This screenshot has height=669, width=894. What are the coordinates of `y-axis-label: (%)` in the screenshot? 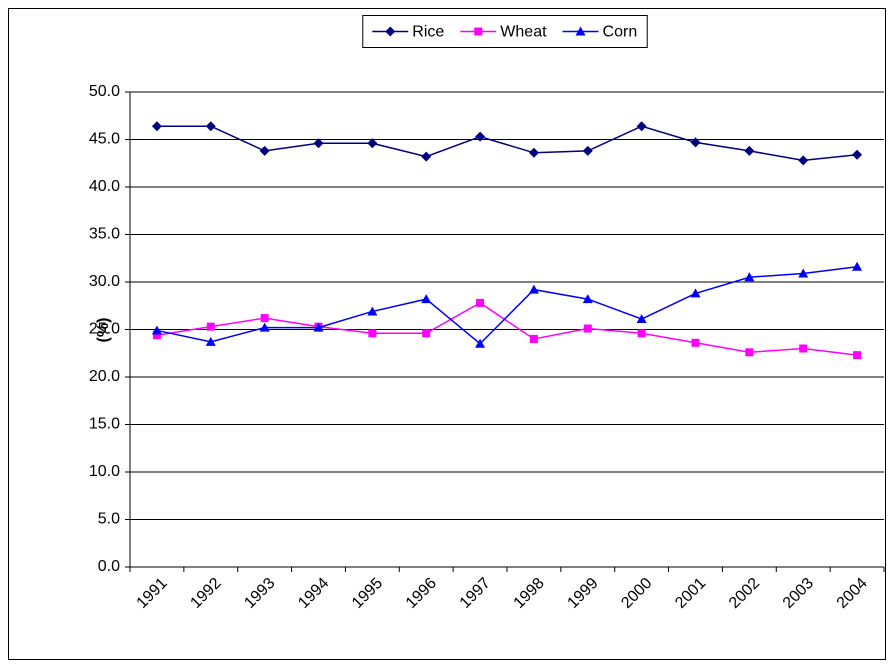 It's located at (103, 330).